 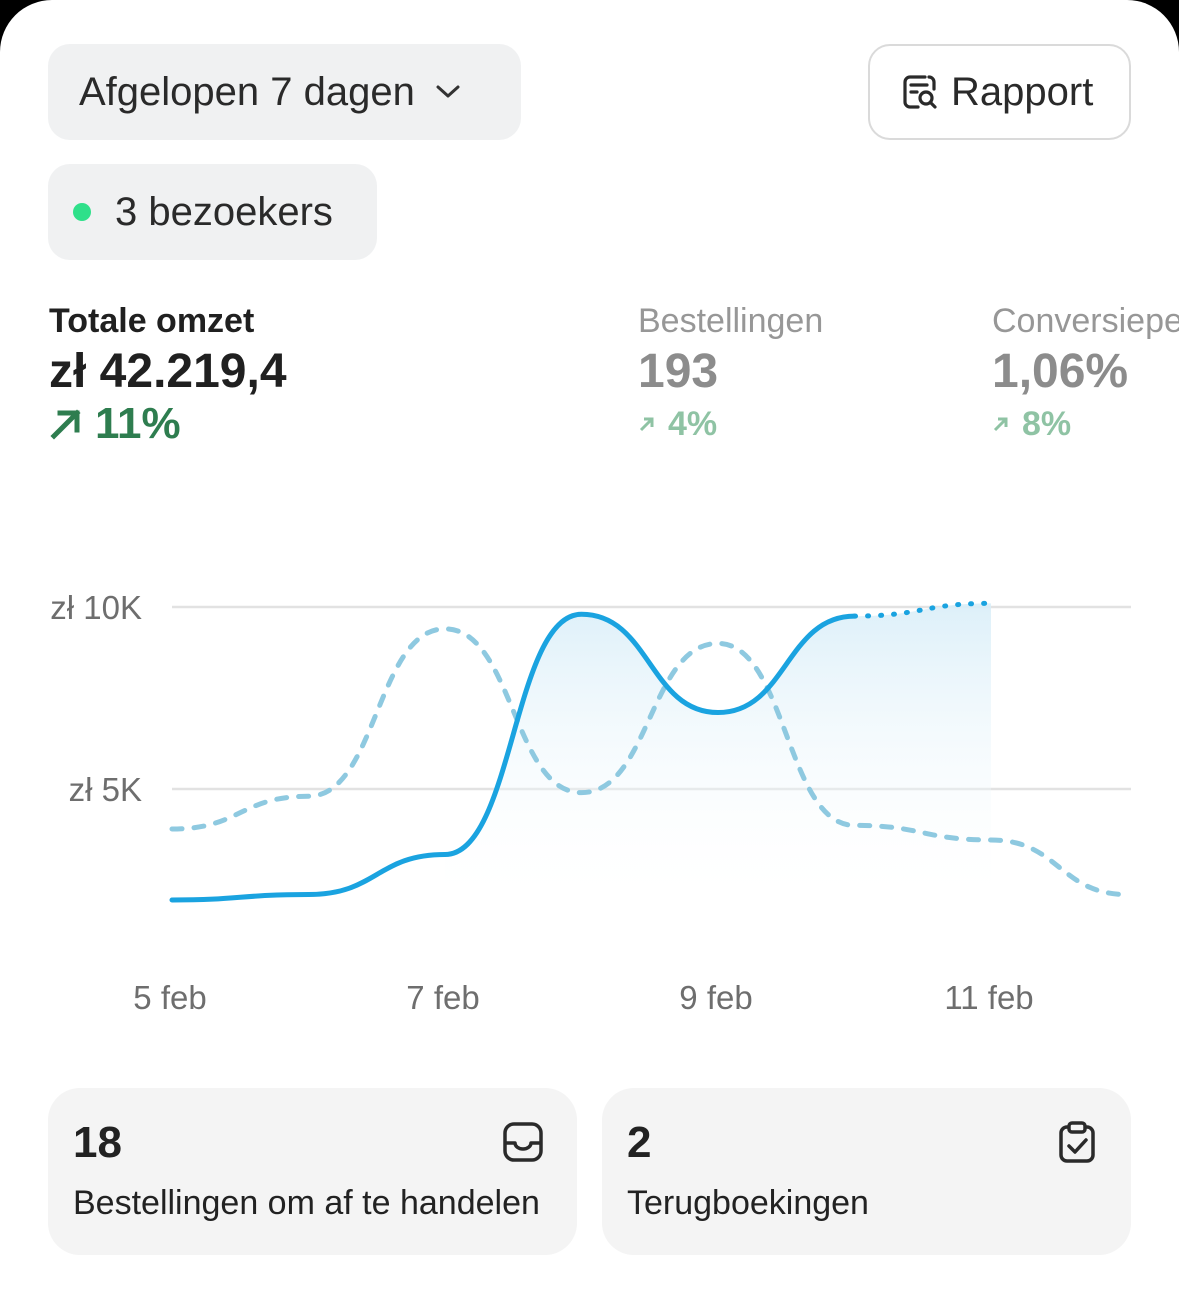 What do you see at coordinates (247, 91) in the screenshot?
I see `period-label: Afgelopen 7 dagen` at bounding box center [247, 91].